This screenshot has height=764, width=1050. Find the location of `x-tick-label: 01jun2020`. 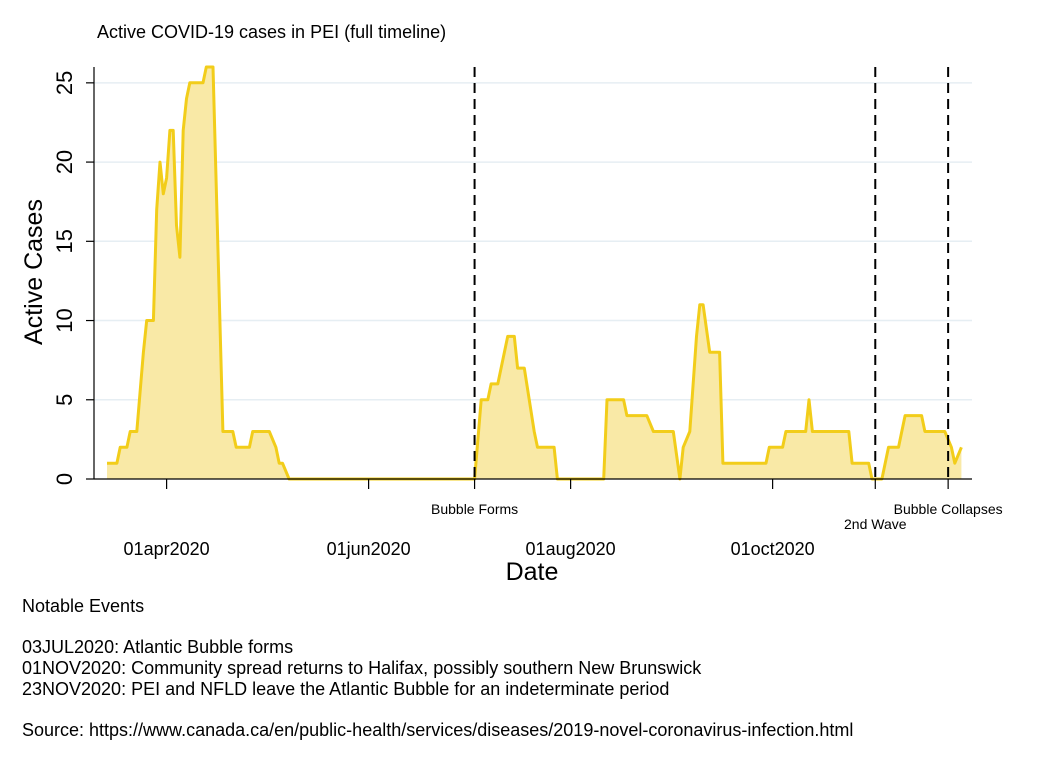

x-tick-label: 01jun2020 is located at coordinates (369, 549).